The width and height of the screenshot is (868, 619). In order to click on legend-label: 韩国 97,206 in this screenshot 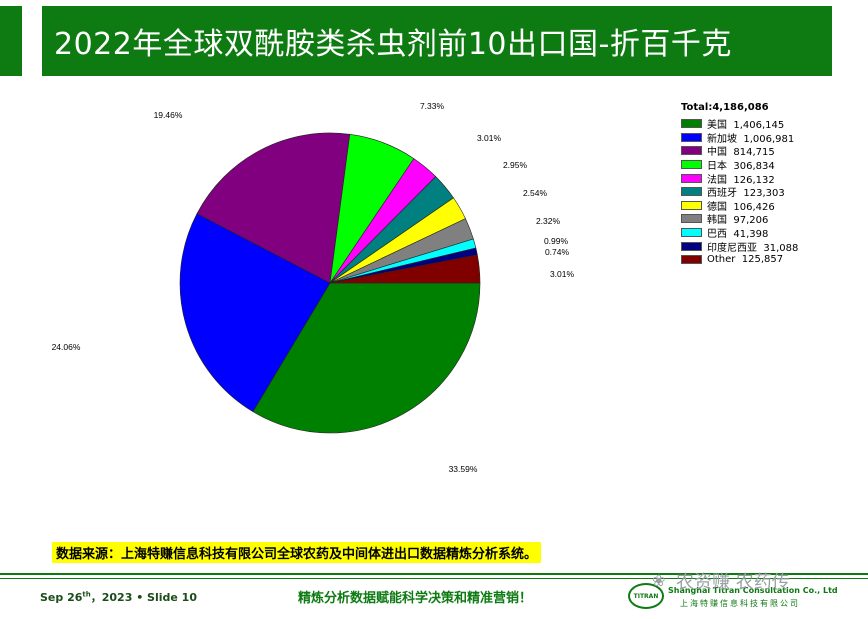, I will do `click(738, 221)`.